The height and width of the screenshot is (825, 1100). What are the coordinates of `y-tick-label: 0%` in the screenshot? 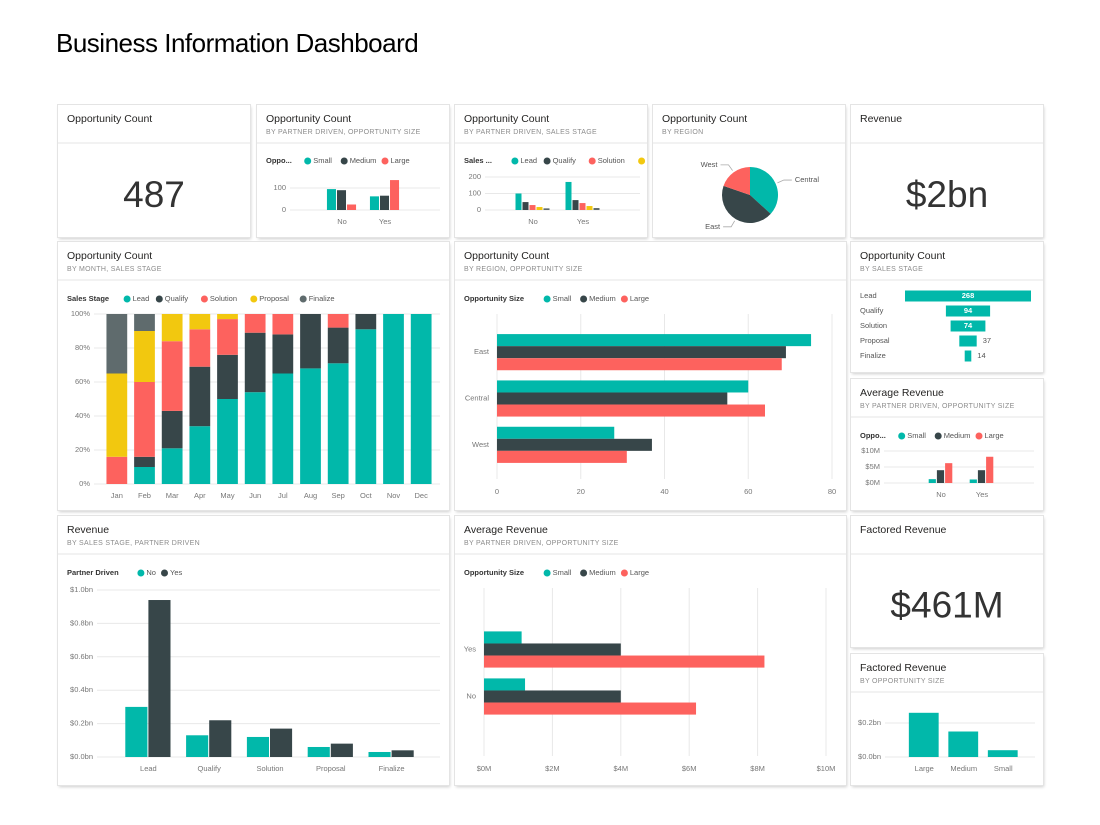 It's located at (84, 483).